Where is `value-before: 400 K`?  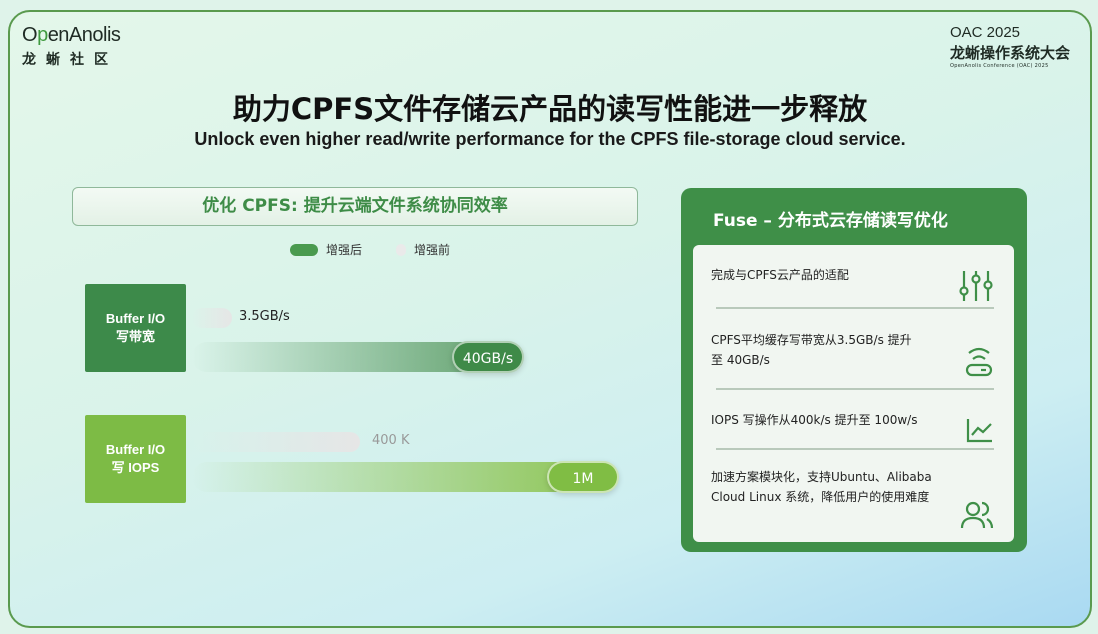 value-before: 400 K is located at coordinates (391, 440).